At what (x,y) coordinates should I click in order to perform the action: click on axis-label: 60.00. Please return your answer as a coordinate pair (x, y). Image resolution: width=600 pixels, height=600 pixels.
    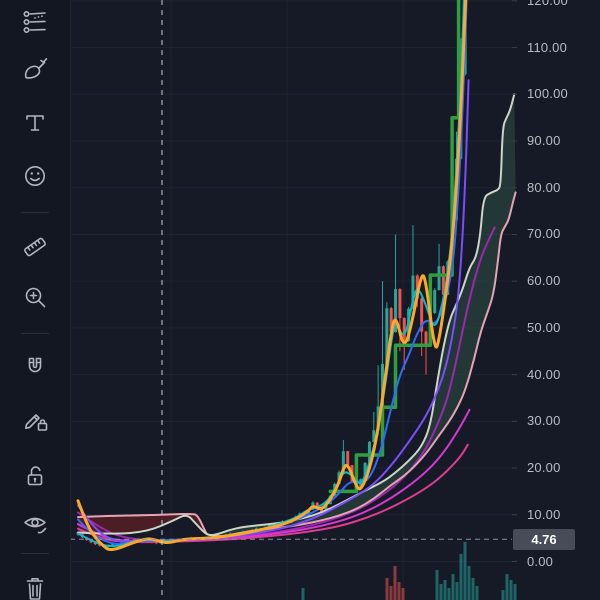
    Looking at the image, I should click on (544, 281).